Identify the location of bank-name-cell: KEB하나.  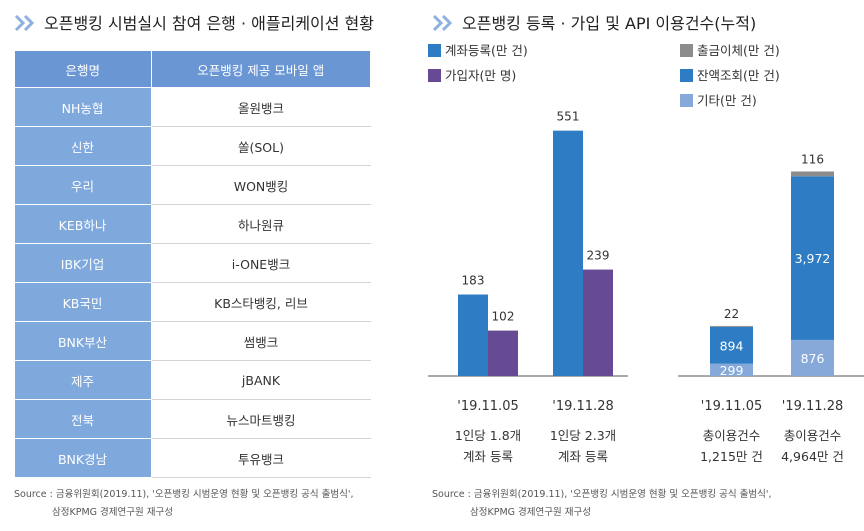
(83, 224).